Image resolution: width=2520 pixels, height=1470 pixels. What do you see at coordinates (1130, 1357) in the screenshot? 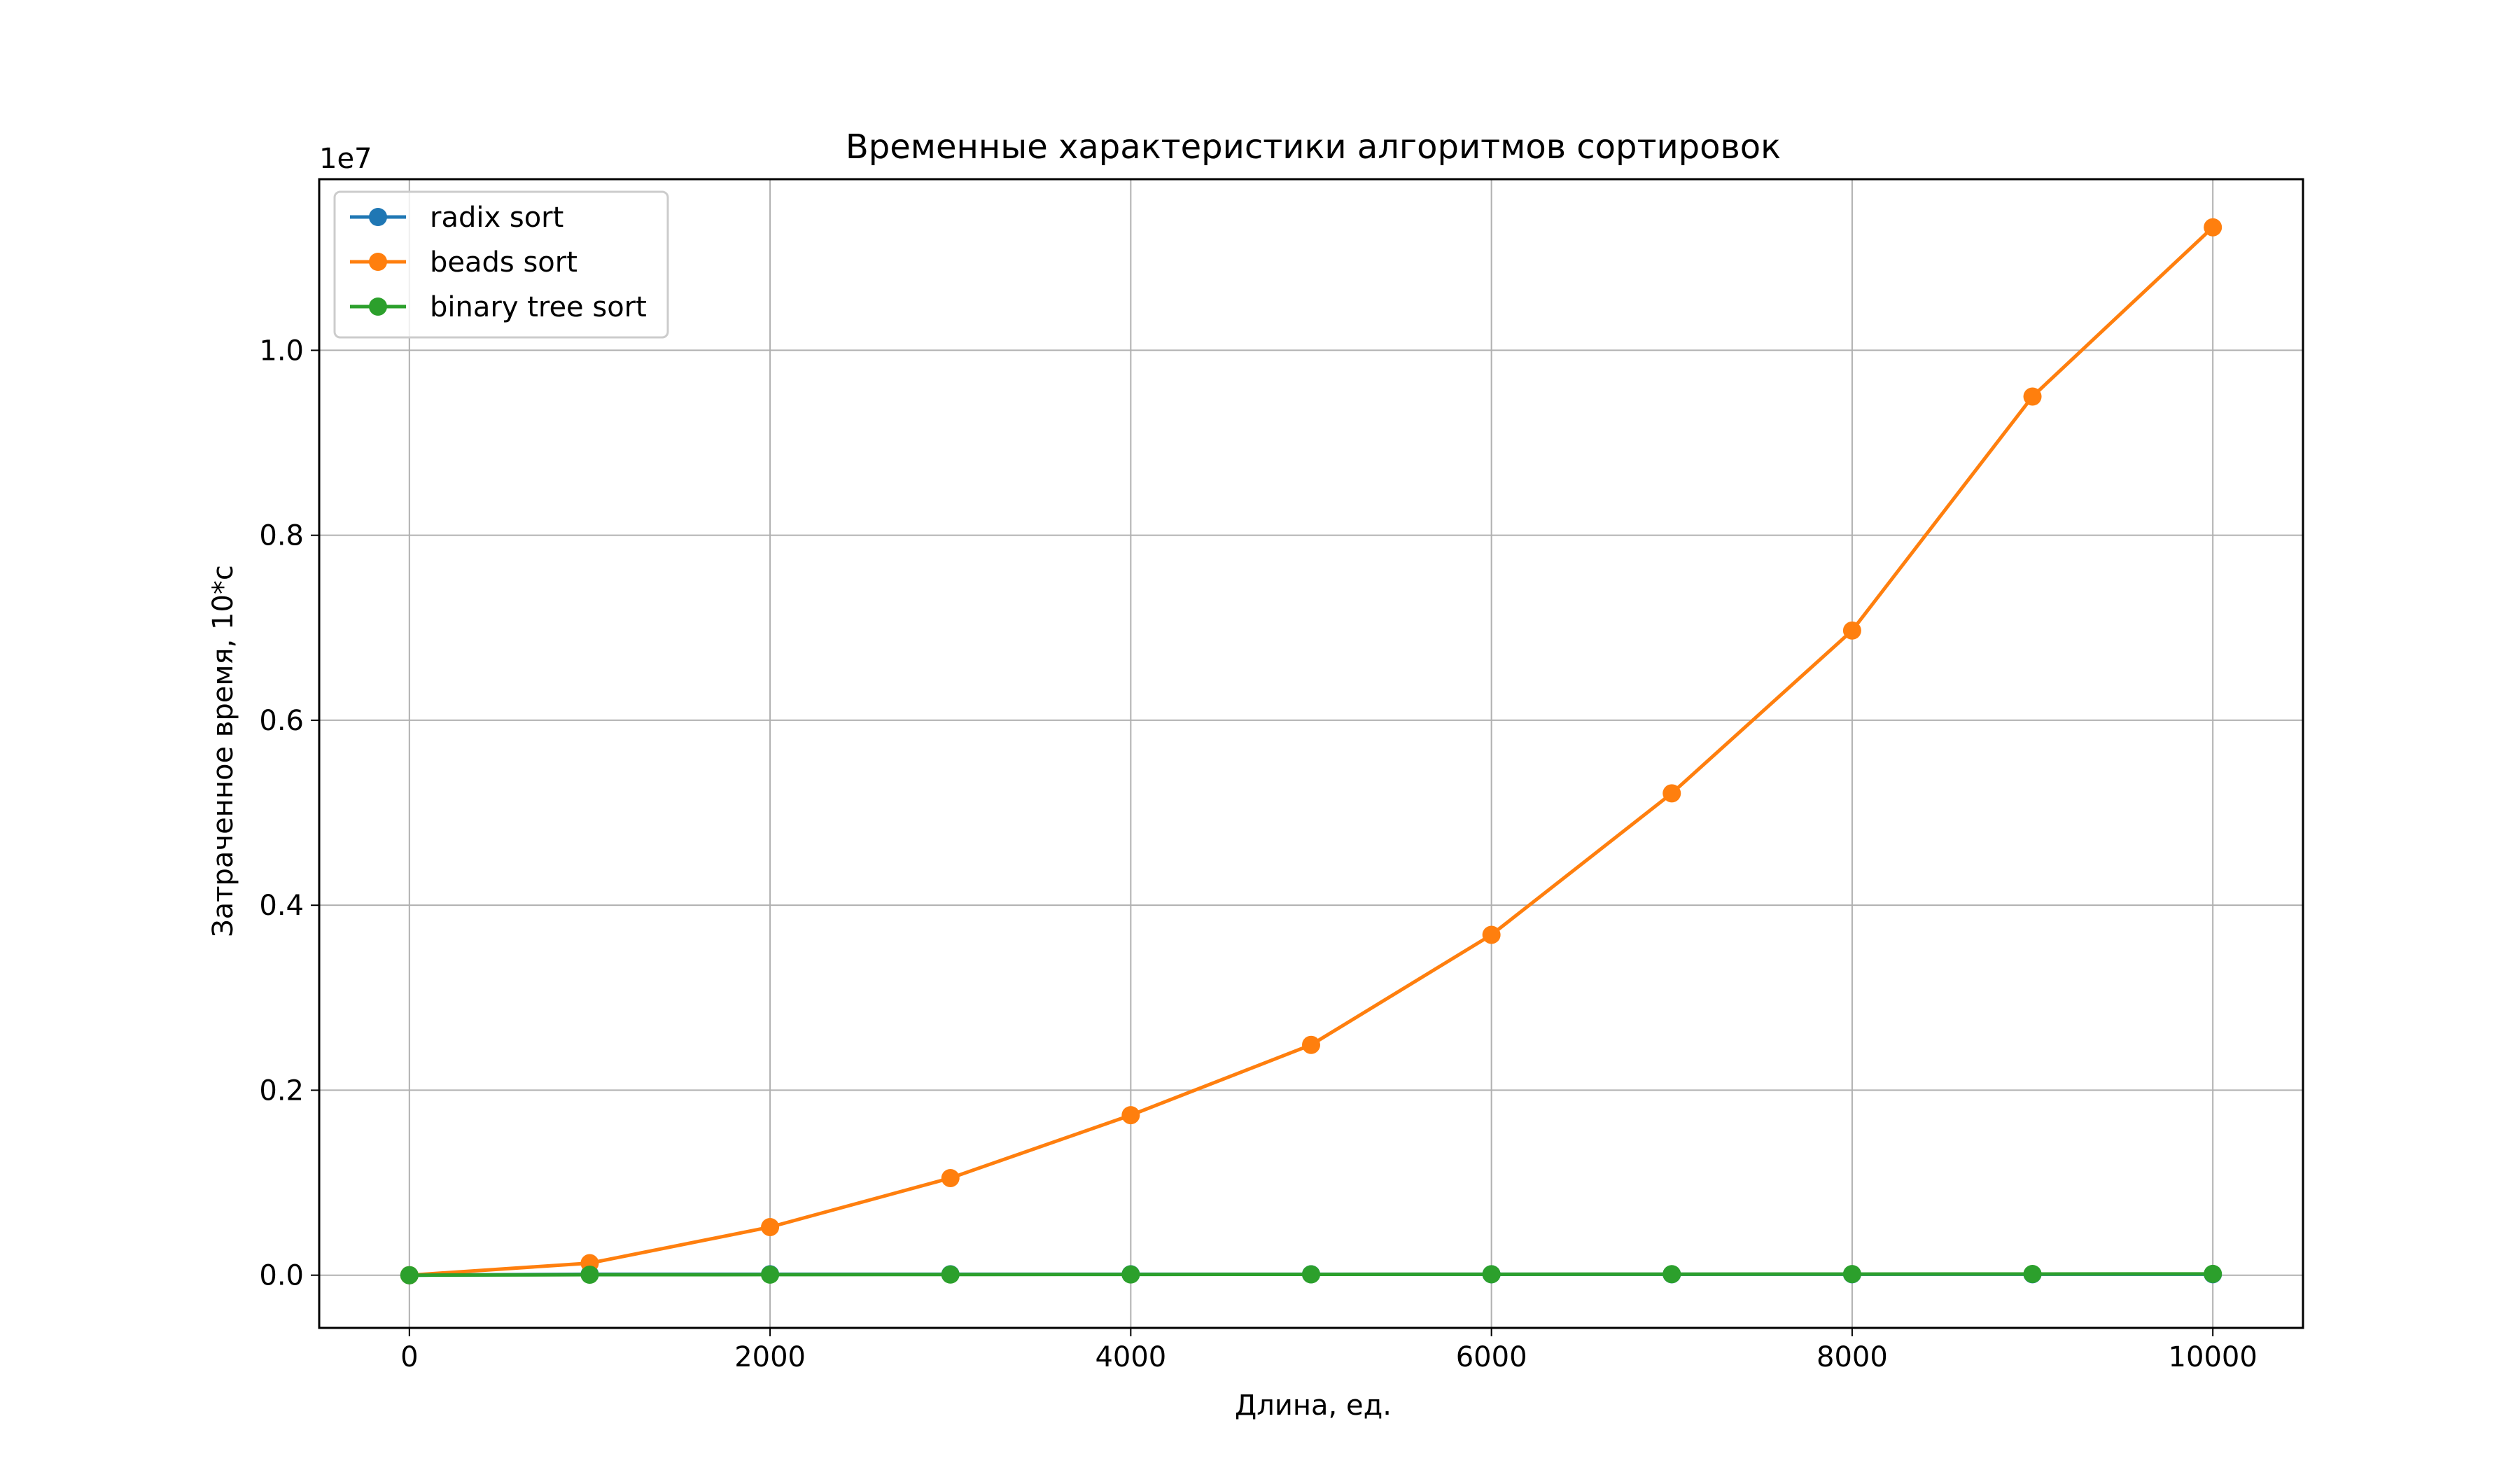
I see `x-tick-label: 4000` at bounding box center [1130, 1357].